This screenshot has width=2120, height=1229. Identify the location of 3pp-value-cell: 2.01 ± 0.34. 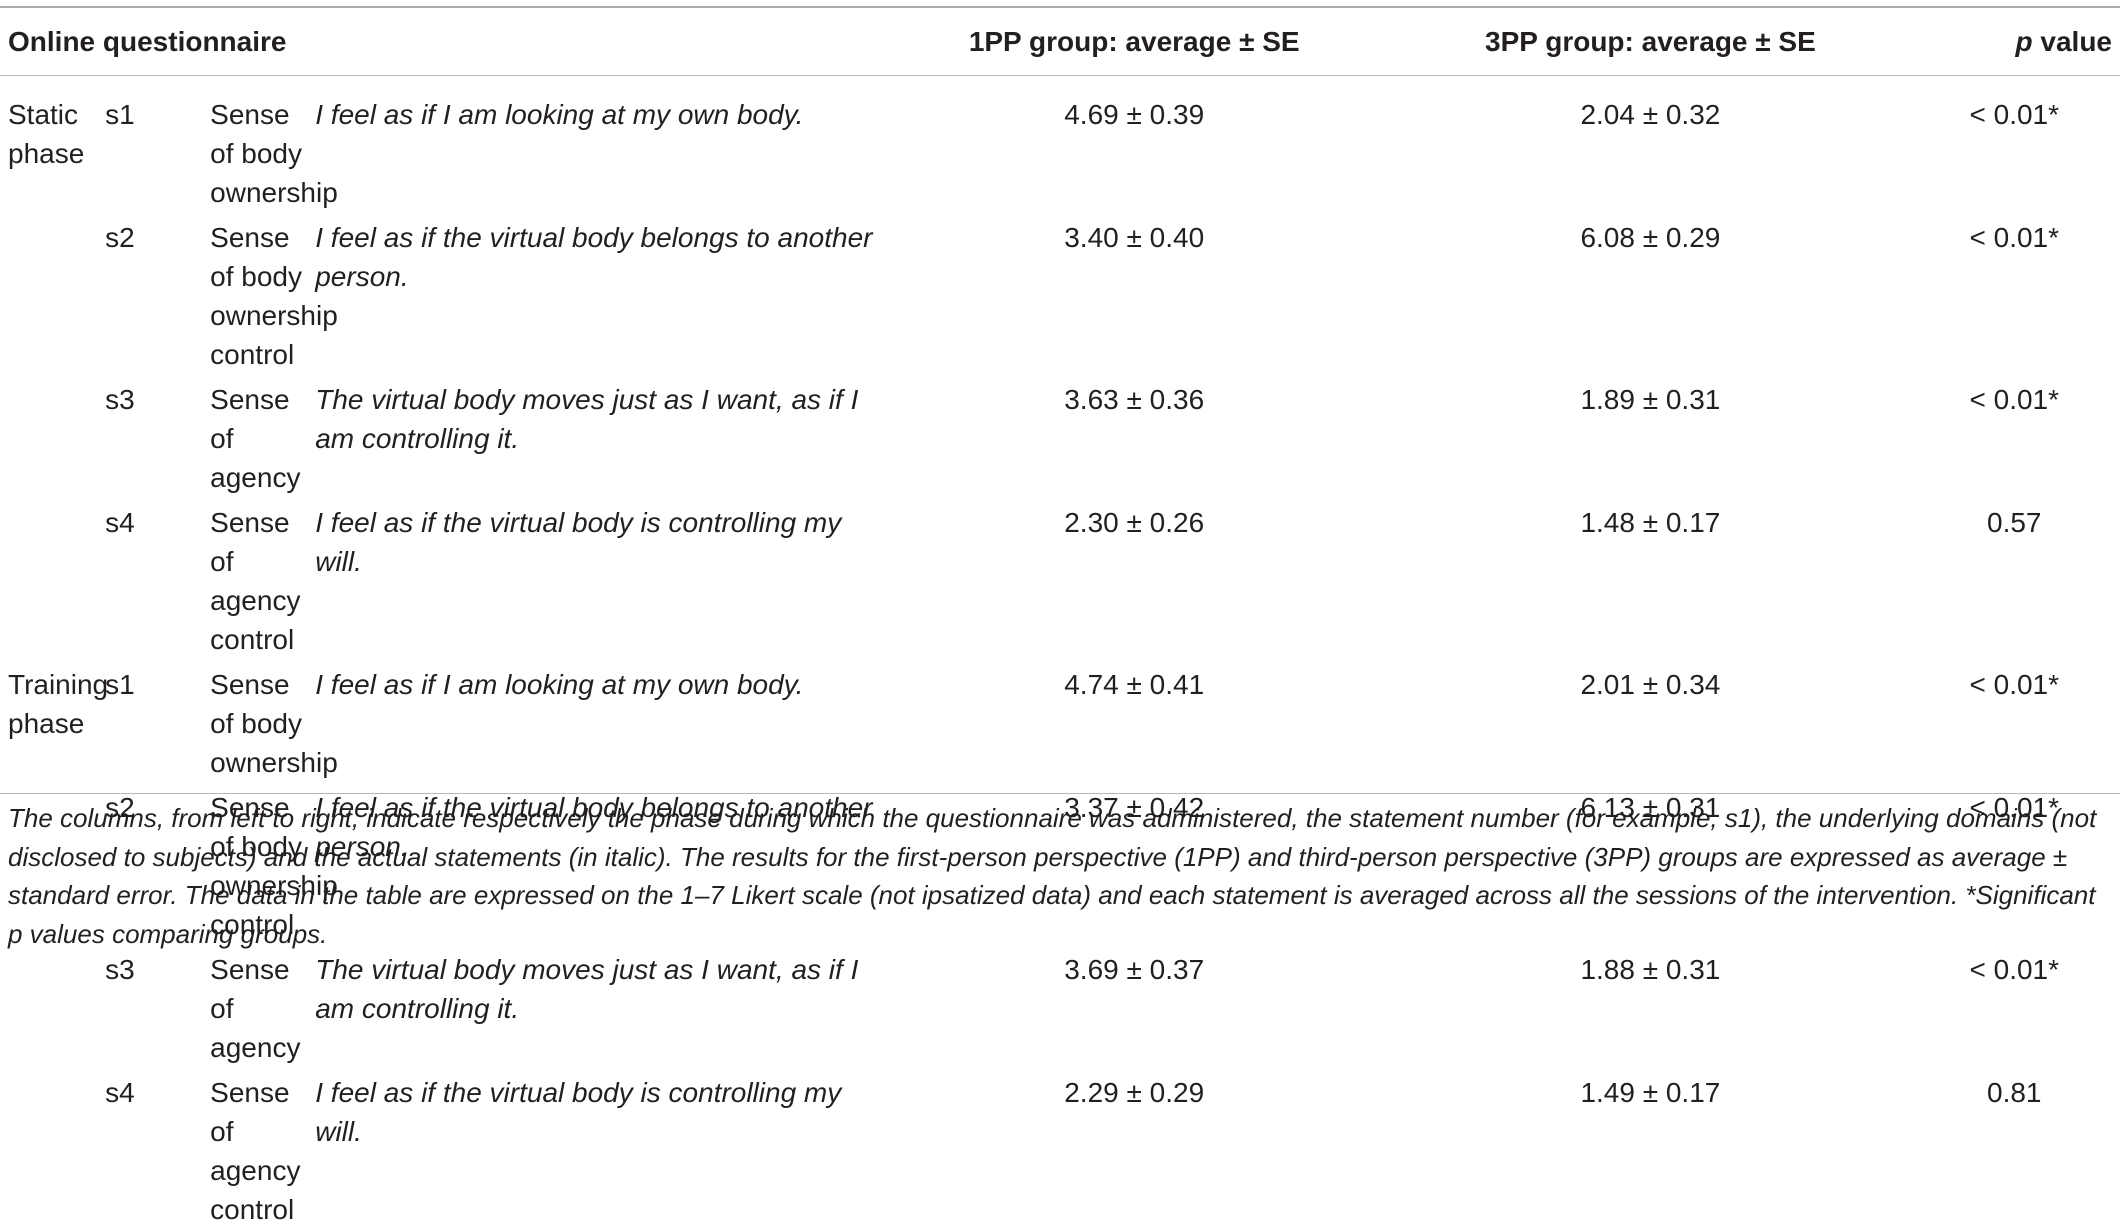
(1650, 720).